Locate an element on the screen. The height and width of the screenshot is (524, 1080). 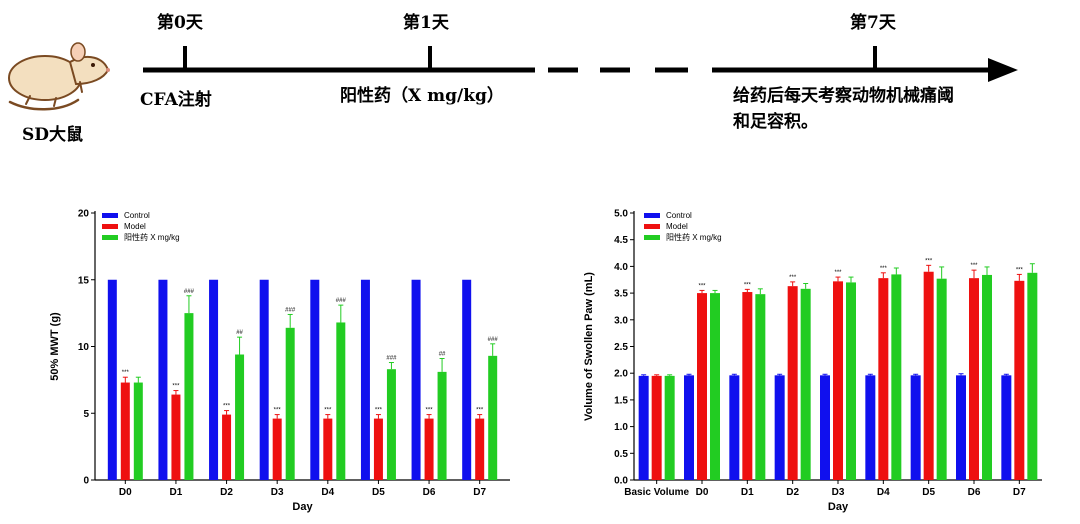
y-tick-label: 1.5 is located at coordinates (621, 400).